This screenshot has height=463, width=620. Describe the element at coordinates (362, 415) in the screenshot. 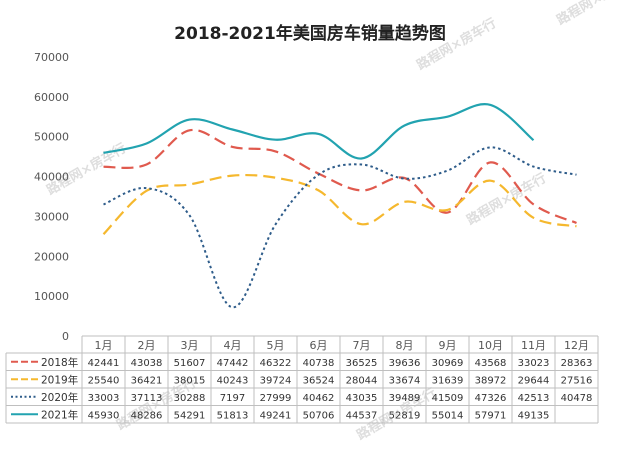

I see `table-cell: 44537` at that location.